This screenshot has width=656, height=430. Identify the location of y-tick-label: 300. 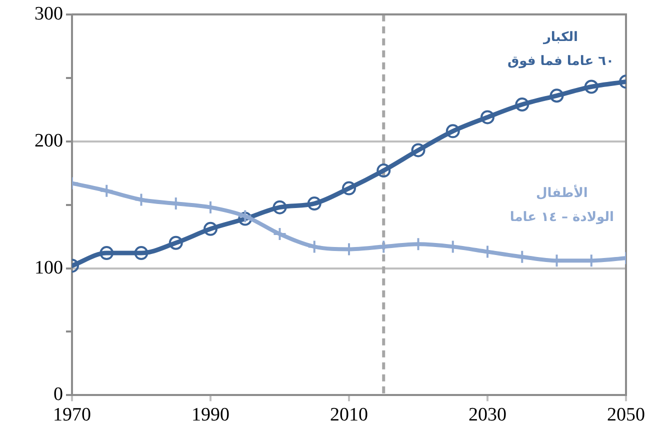
(48, 13).